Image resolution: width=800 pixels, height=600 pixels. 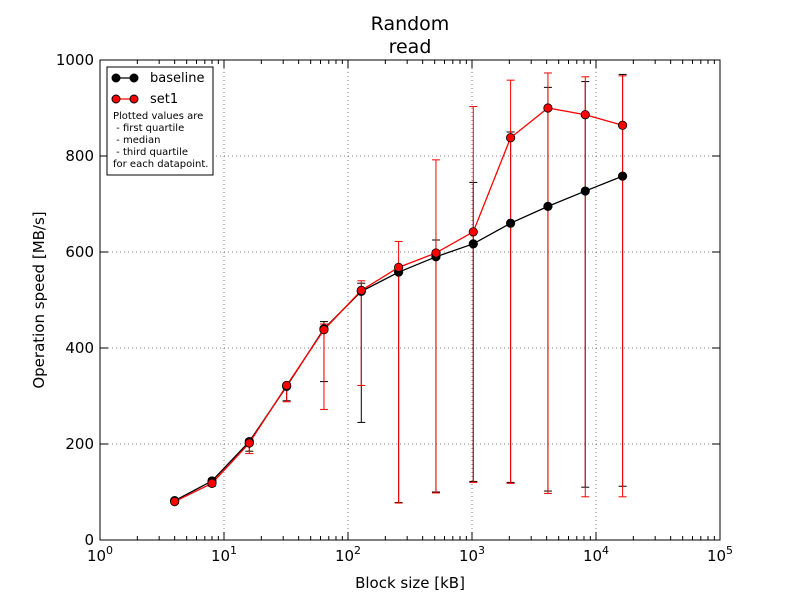 I want to click on legend-label-set1: set1, so click(x=164, y=99).